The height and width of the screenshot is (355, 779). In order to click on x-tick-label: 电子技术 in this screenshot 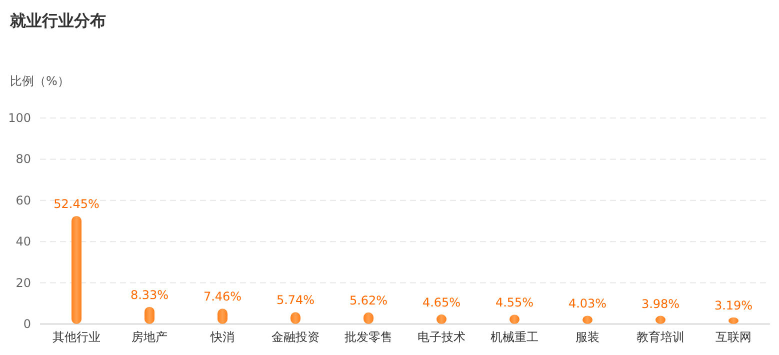, I will do `click(442, 337)`.